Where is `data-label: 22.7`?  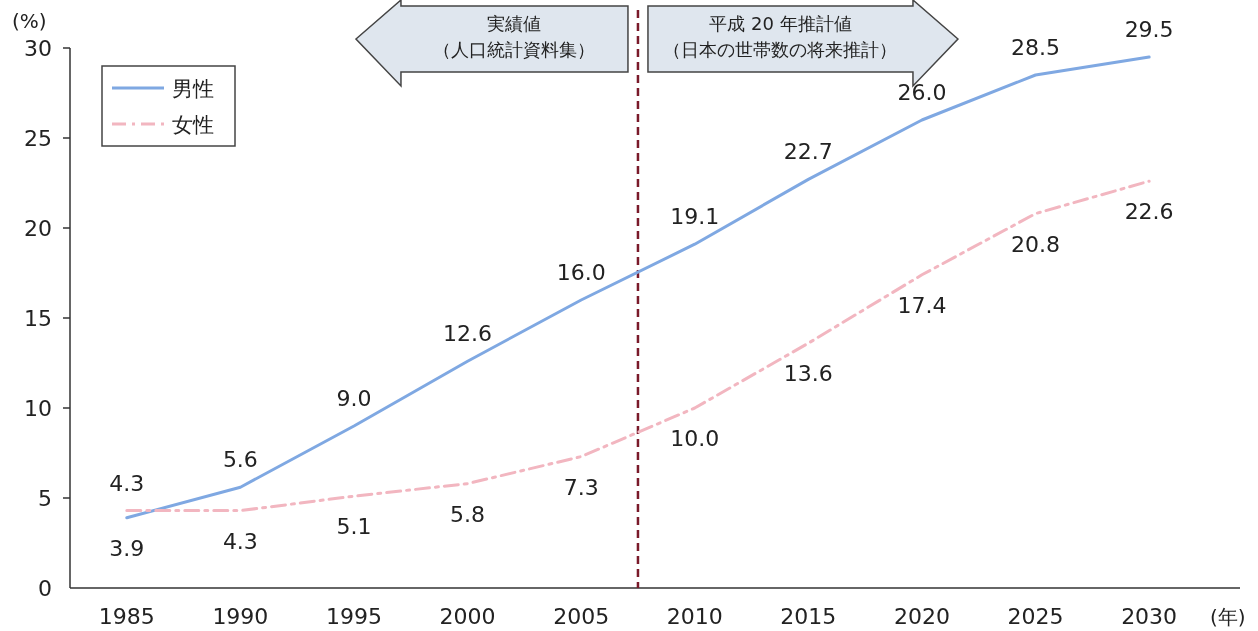
data-label: 22.7 is located at coordinates (808, 152).